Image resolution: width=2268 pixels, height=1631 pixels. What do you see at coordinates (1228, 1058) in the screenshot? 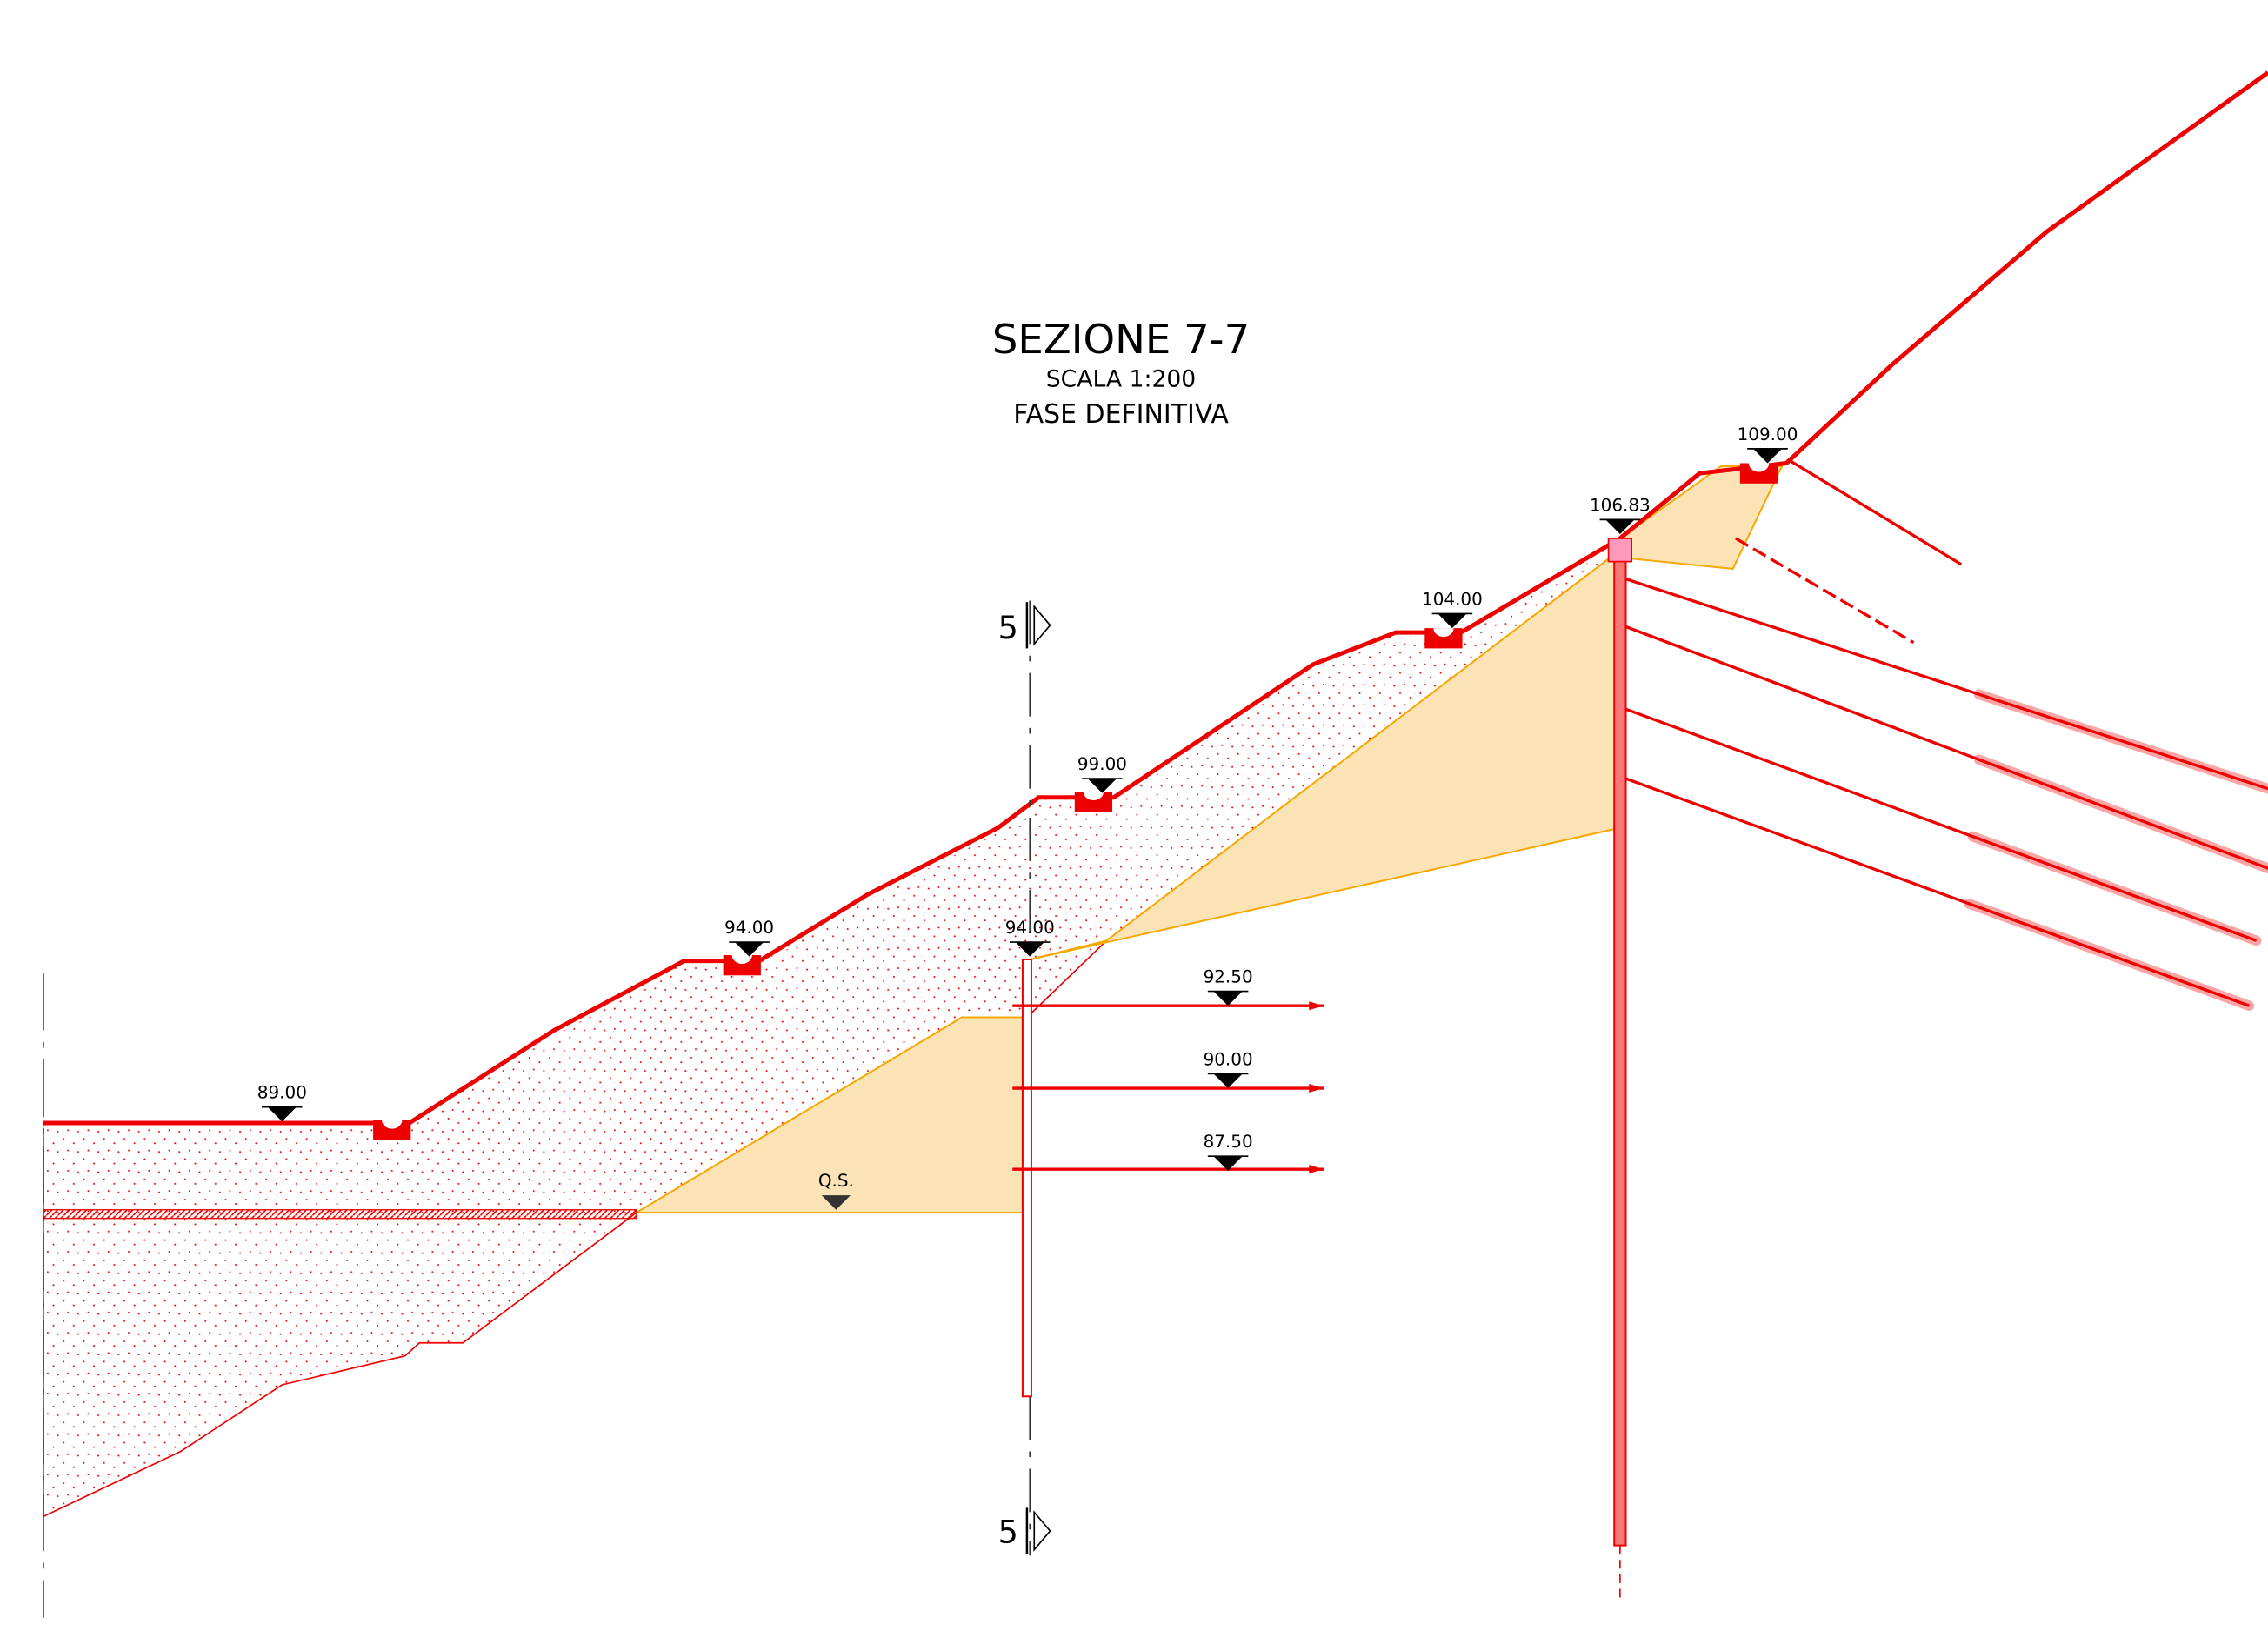
I see `elevation-label: 90.00` at bounding box center [1228, 1058].